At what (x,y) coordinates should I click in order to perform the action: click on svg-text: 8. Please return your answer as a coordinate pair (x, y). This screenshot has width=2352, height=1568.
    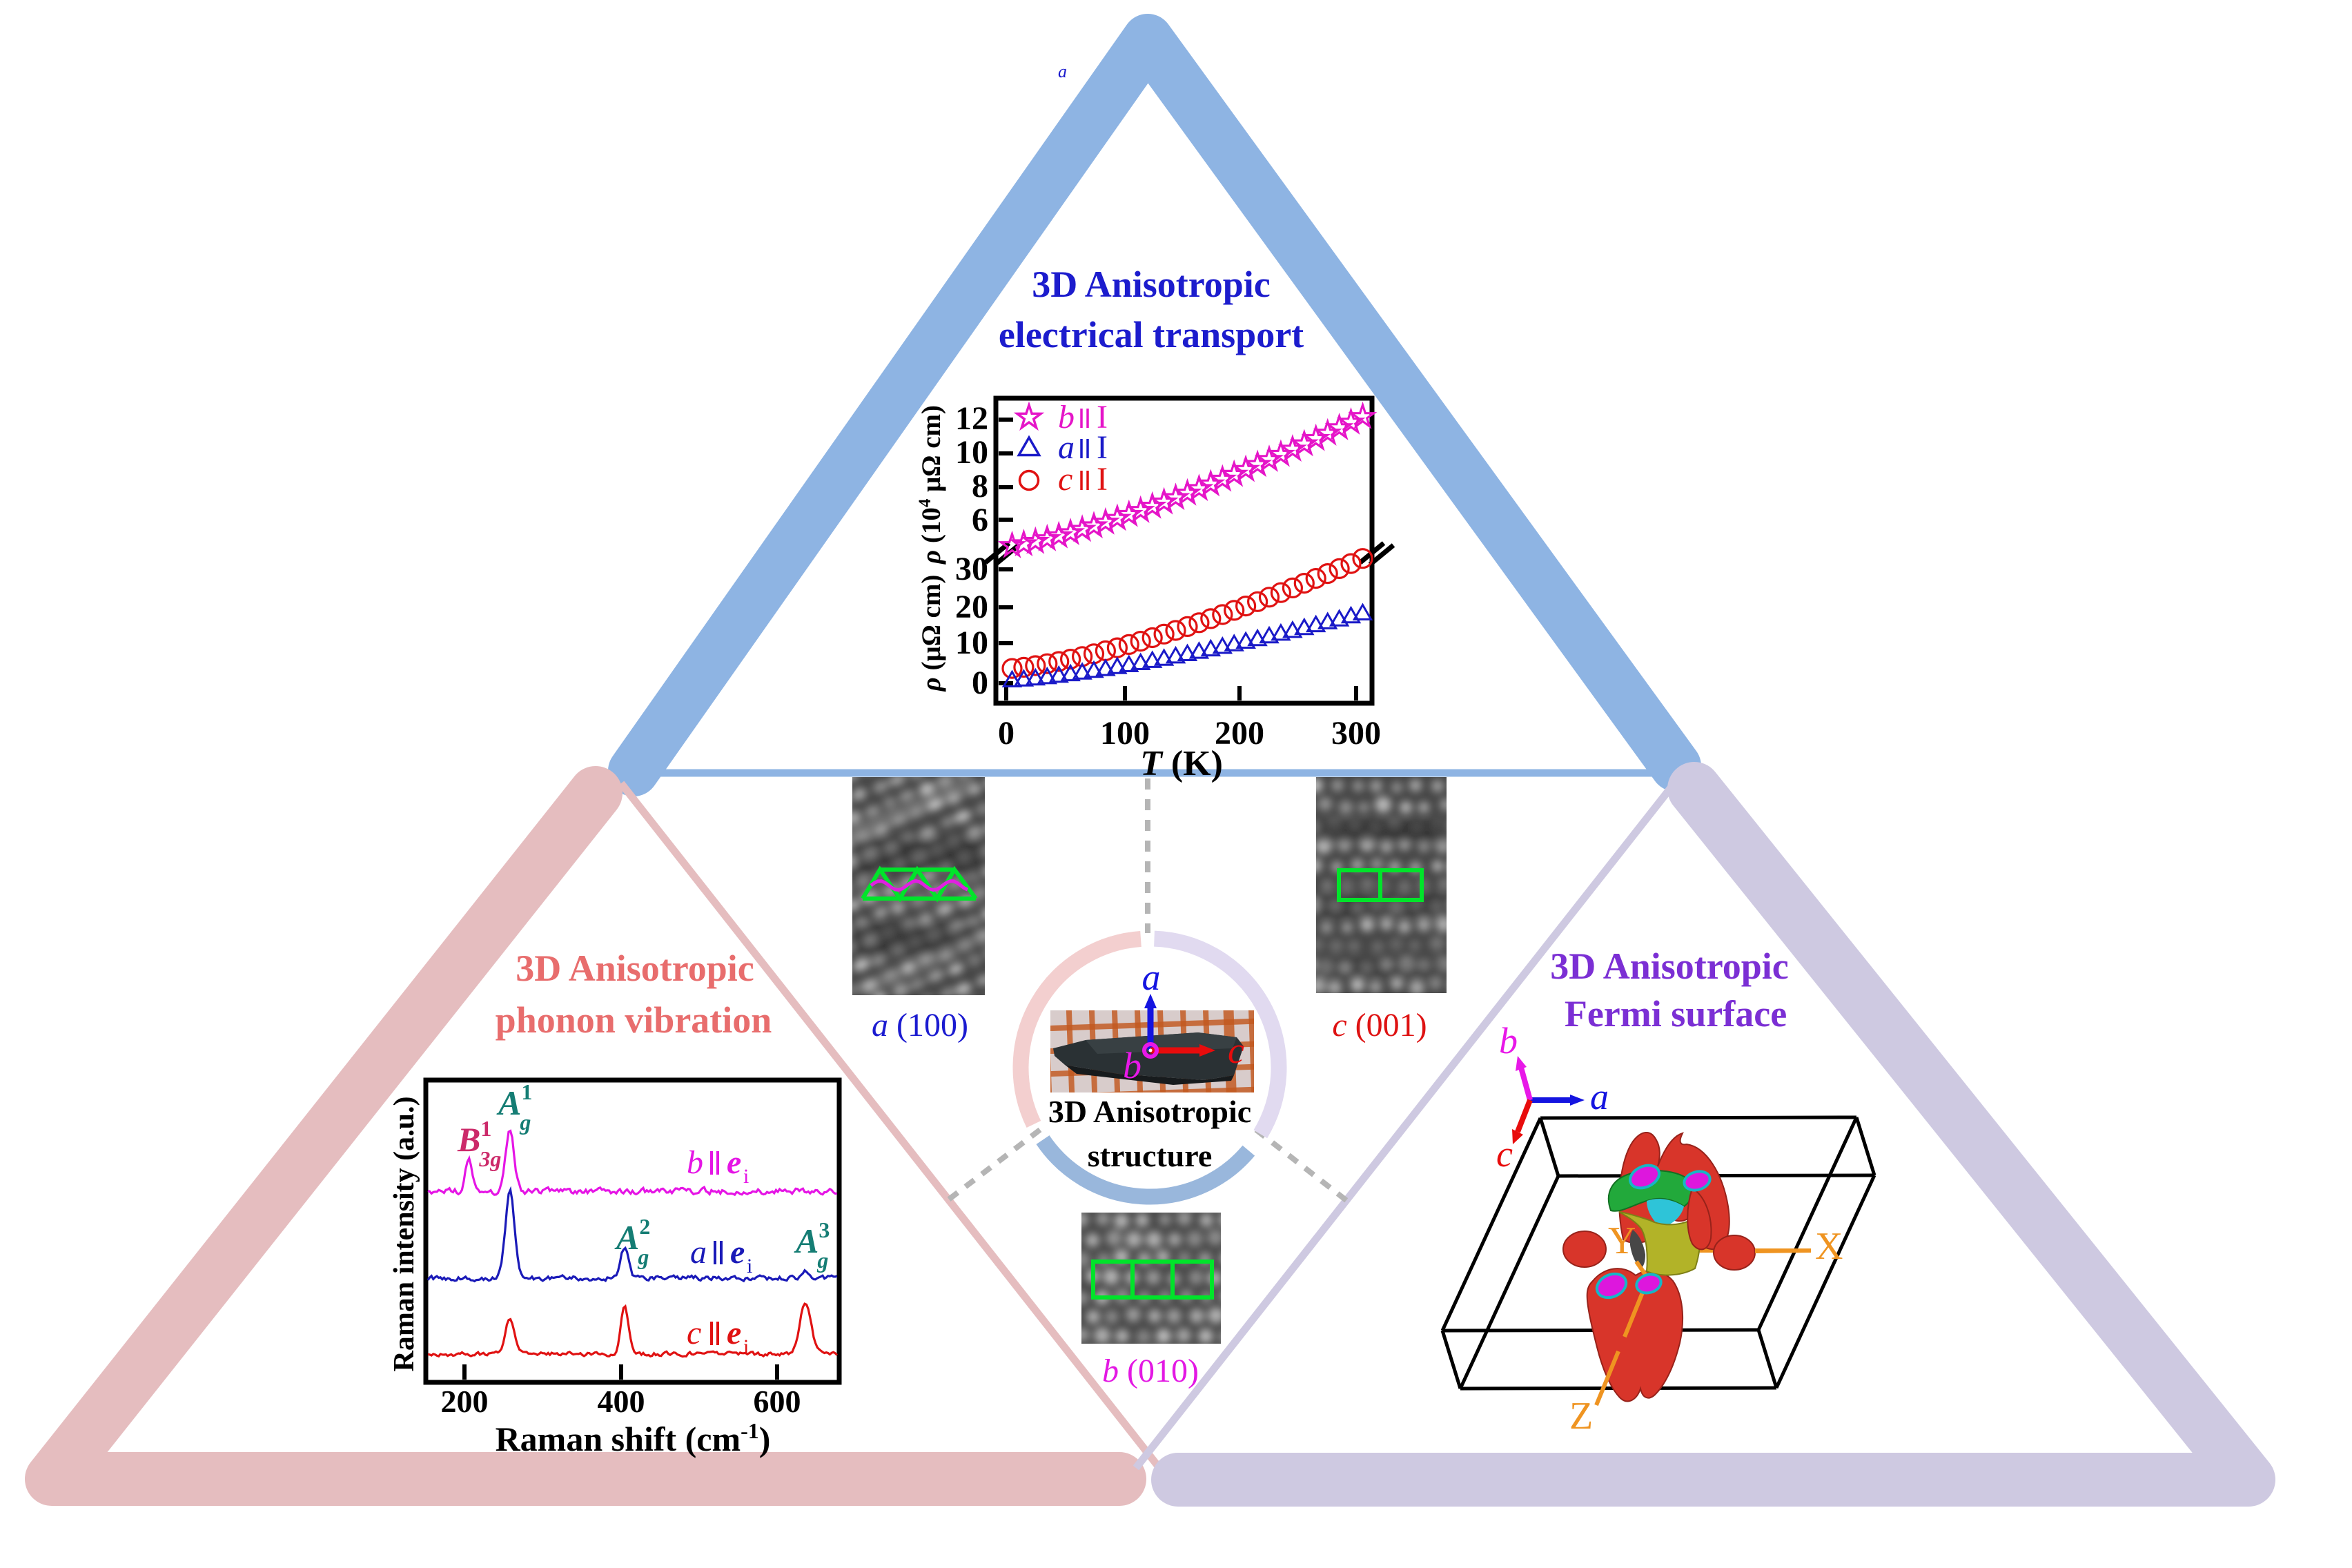
    Looking at the image, I should click on (980, 486).